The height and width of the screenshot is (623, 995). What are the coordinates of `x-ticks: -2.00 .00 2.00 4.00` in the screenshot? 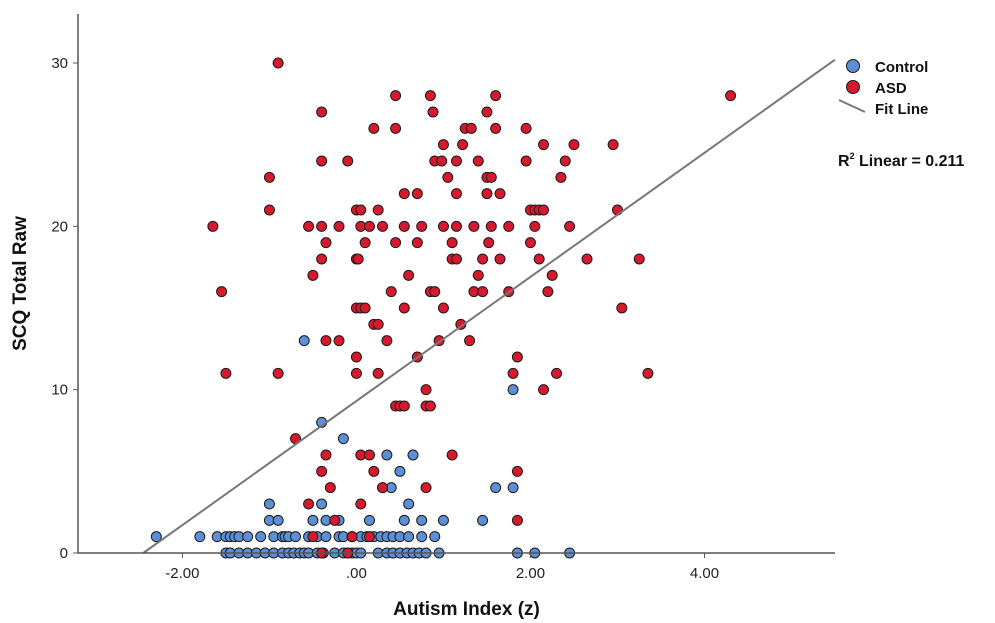 It's located at (442, 567).